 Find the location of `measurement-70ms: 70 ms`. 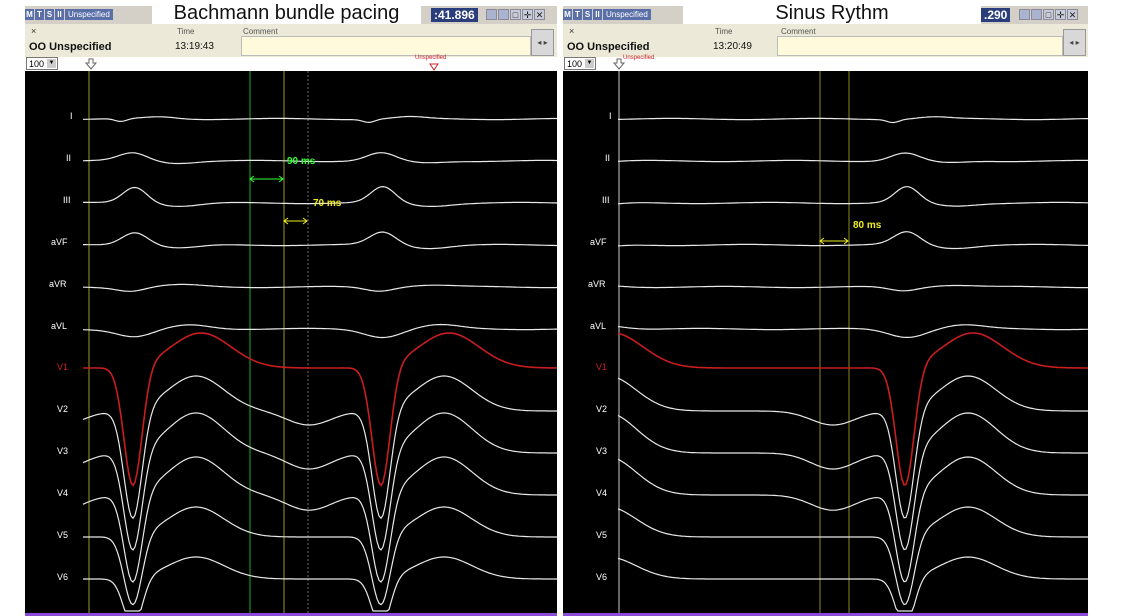

measurement-70ms: 70 ms is located at coordinates (327, 203).